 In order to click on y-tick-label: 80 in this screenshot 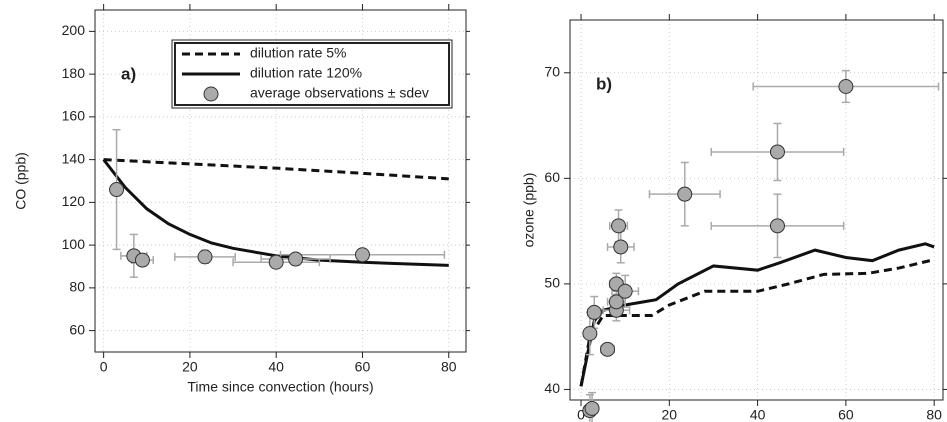, I will do `click(77, 287)`.